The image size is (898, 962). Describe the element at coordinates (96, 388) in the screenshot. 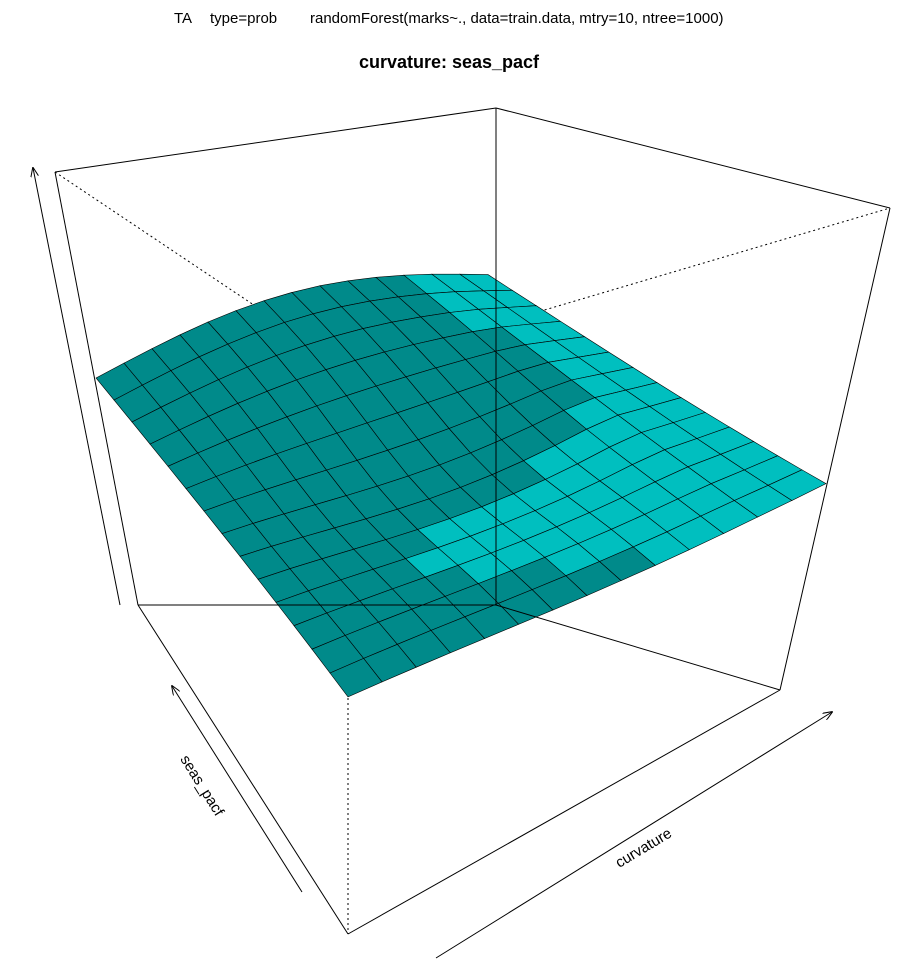

I see `box-edge-left-vertical` at that location.